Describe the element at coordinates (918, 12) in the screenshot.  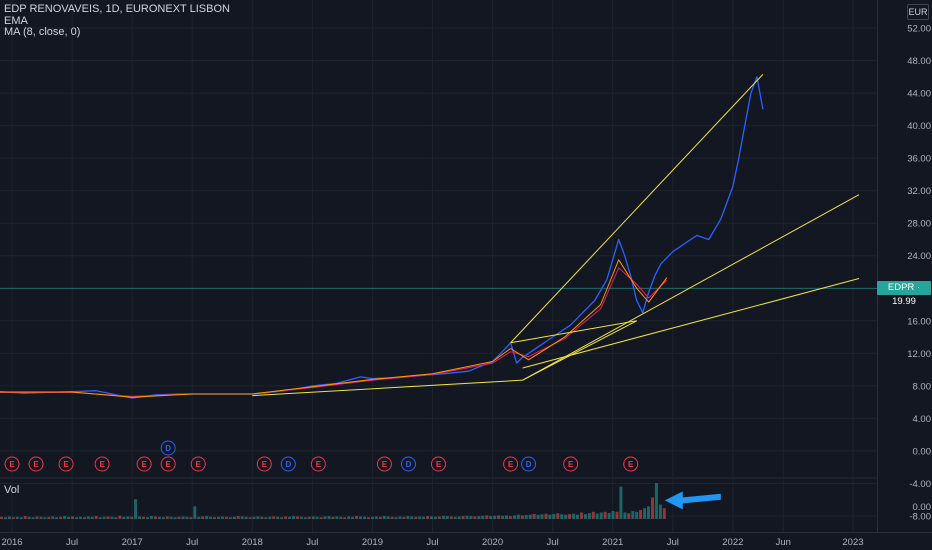
I see `currency-button: EUR` at that location.